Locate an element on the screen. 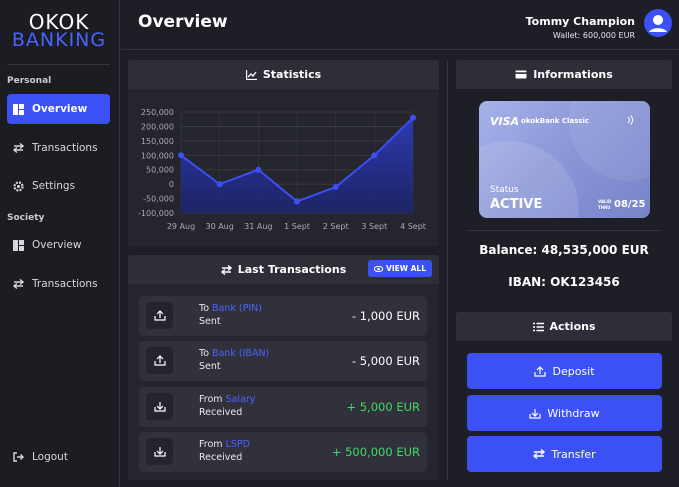 Image resolution: width=679 pixels, height=487 pixels. y-tick-label: 0 is located at coordinates (171, 184).